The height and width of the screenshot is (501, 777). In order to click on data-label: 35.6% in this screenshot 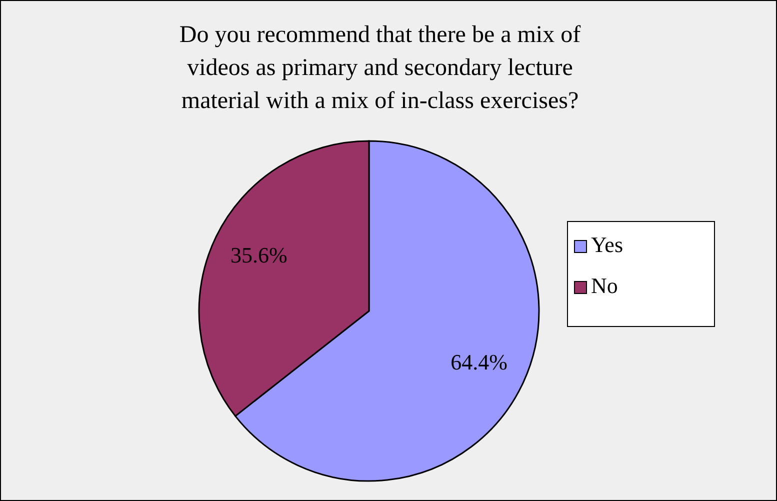, I will do `click(259, 255)`.